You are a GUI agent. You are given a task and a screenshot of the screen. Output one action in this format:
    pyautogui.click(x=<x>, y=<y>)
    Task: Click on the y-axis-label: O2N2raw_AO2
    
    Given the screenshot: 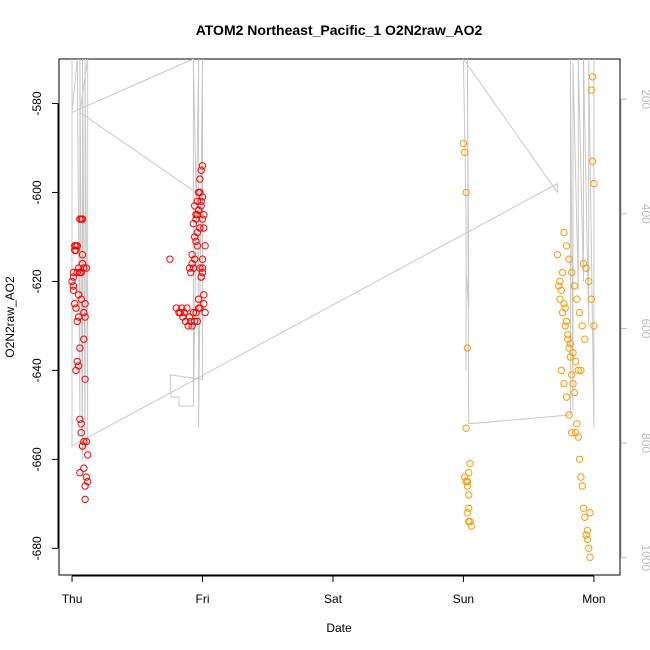 What is the action you would take?
    pyautogui.click(x=10, y=317)
    